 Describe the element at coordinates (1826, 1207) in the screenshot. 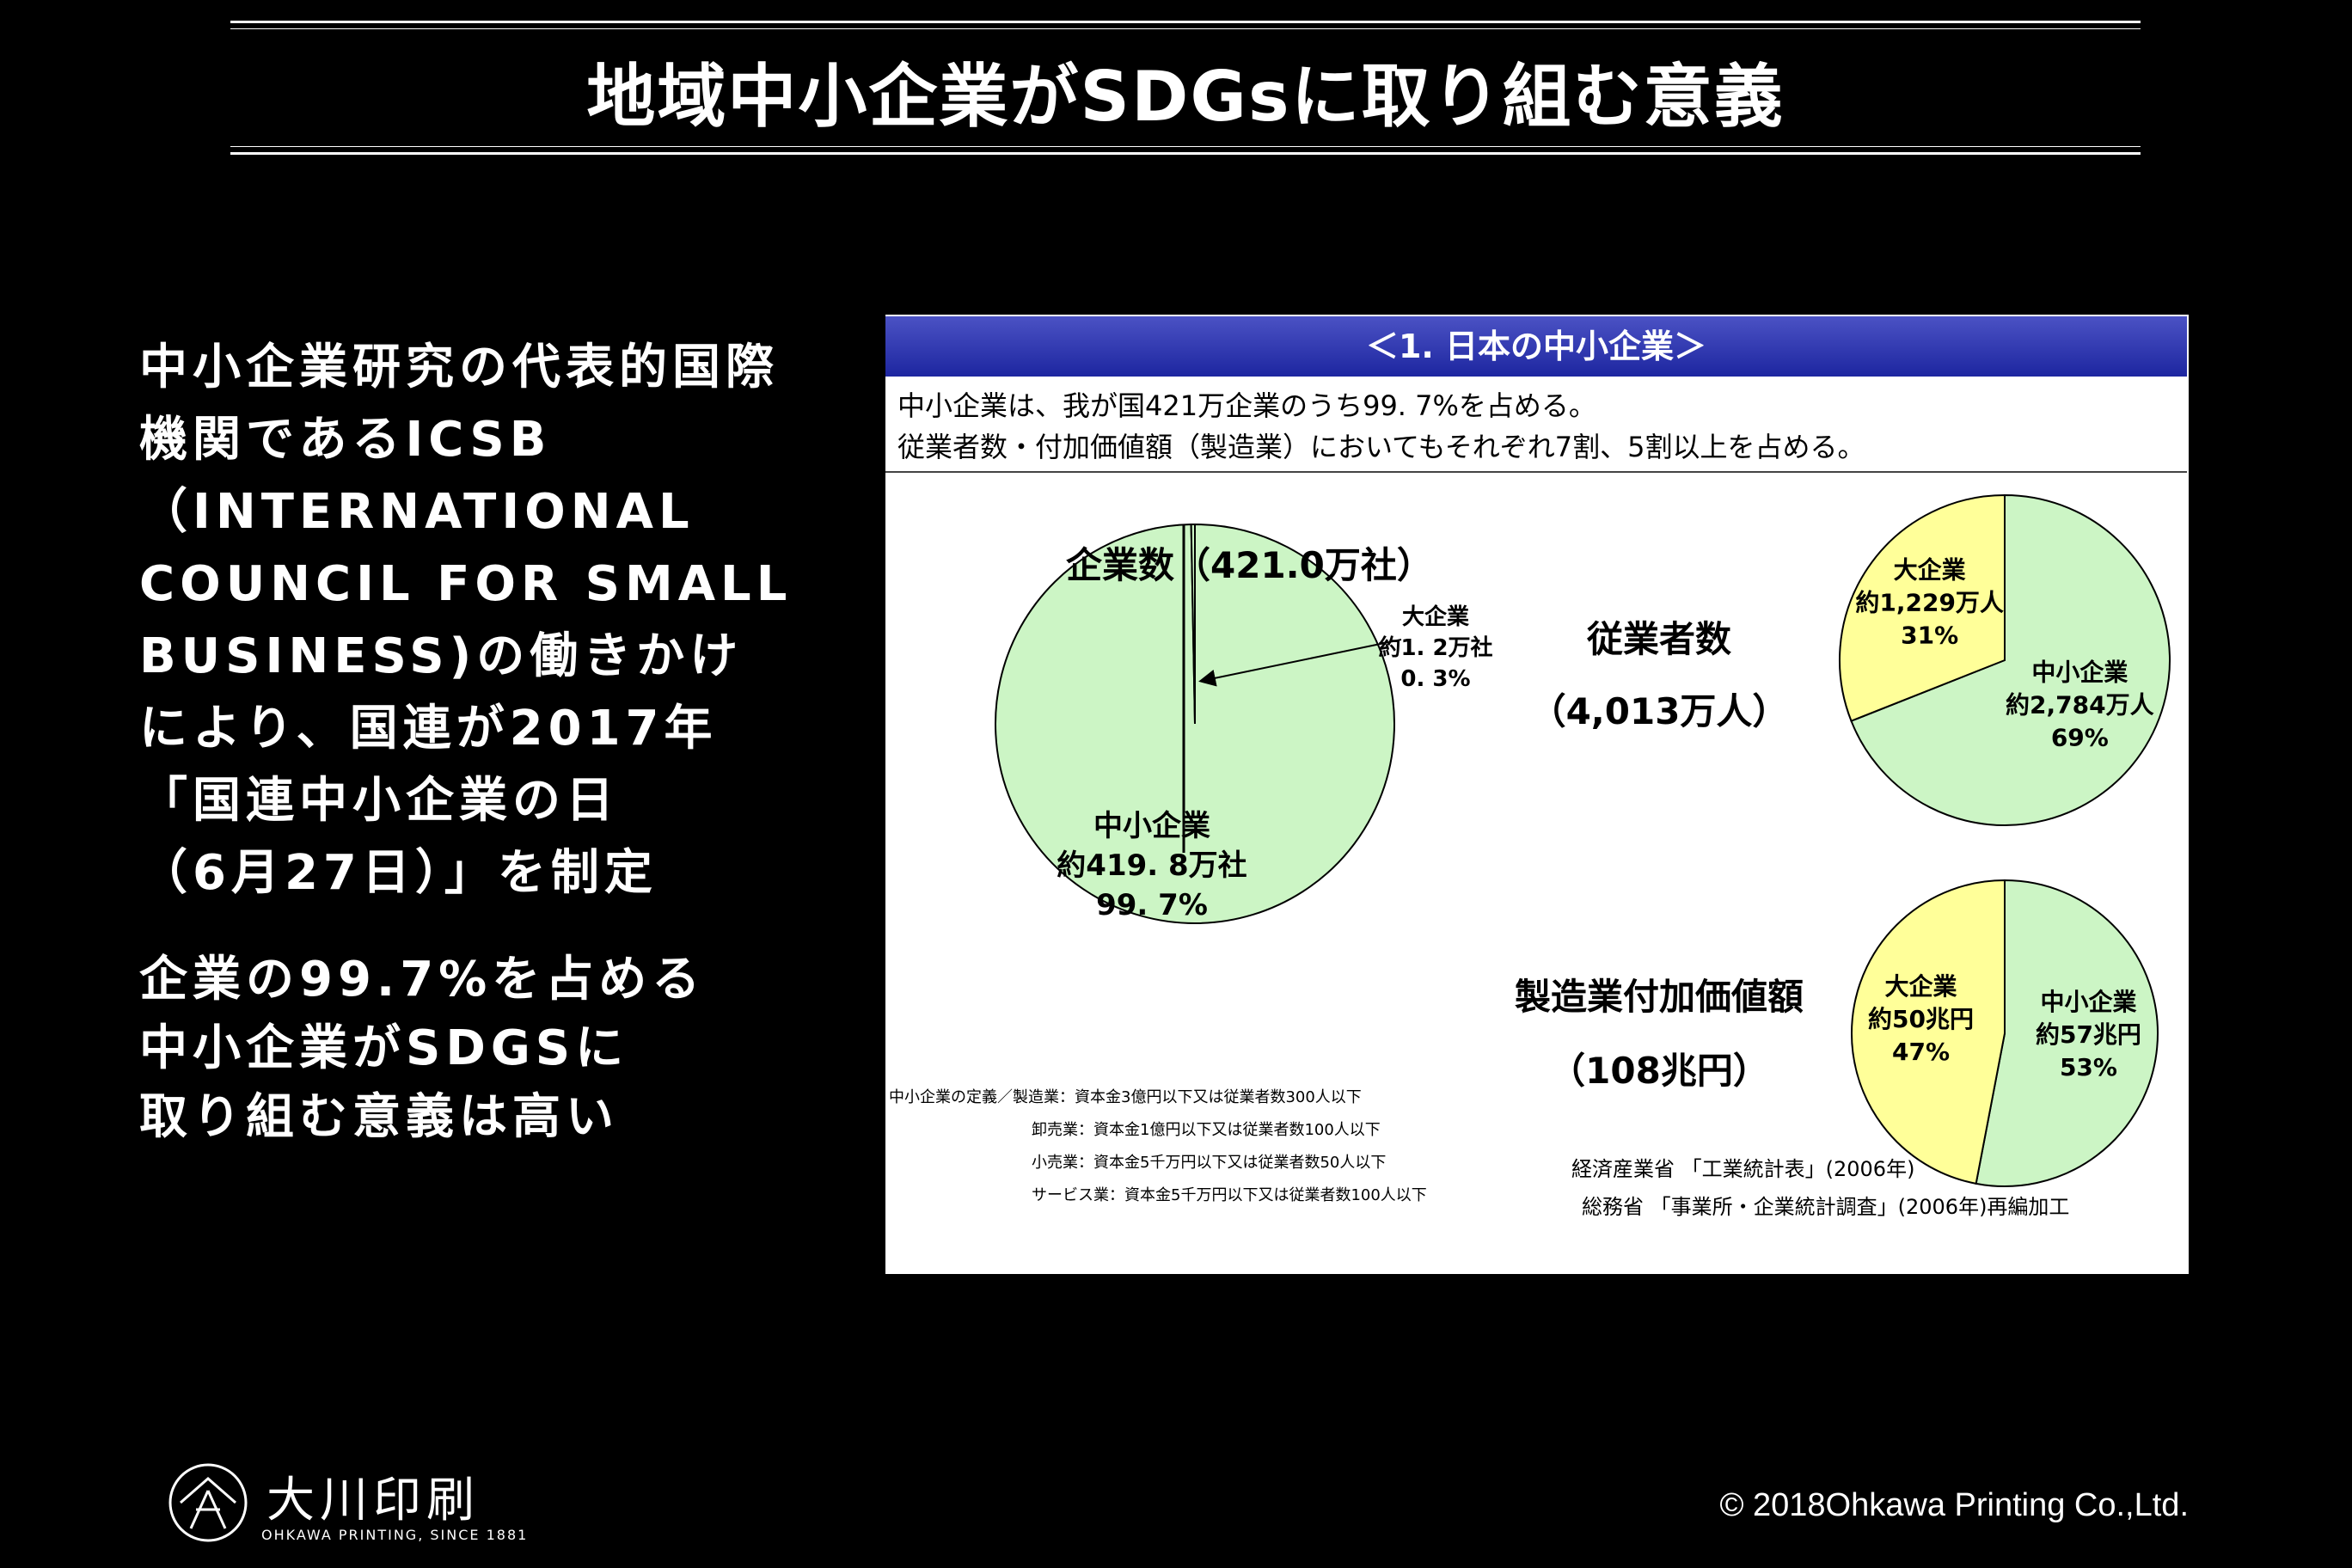

I see `source-line-2: 総務省 「事業所・企業統計調査」(2006年)再編加工` at that location.